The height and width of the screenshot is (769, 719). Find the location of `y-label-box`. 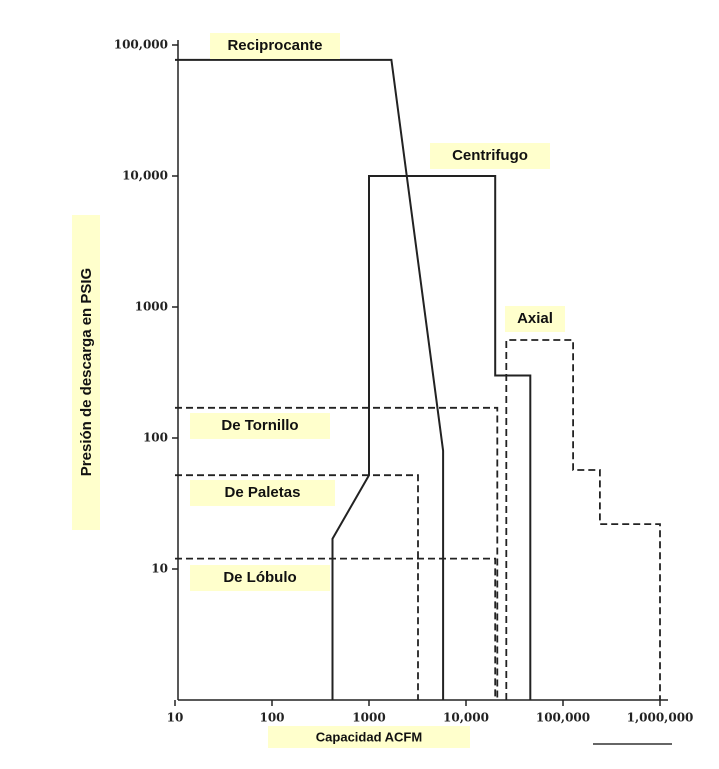

y-label-box is located at coordinates (86, 372).